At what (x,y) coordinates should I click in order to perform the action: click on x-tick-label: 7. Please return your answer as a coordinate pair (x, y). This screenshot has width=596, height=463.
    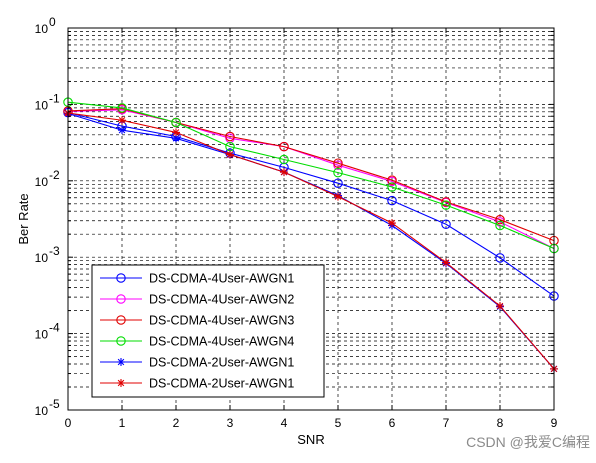
    Looking at the image, I should click on (446, 423).